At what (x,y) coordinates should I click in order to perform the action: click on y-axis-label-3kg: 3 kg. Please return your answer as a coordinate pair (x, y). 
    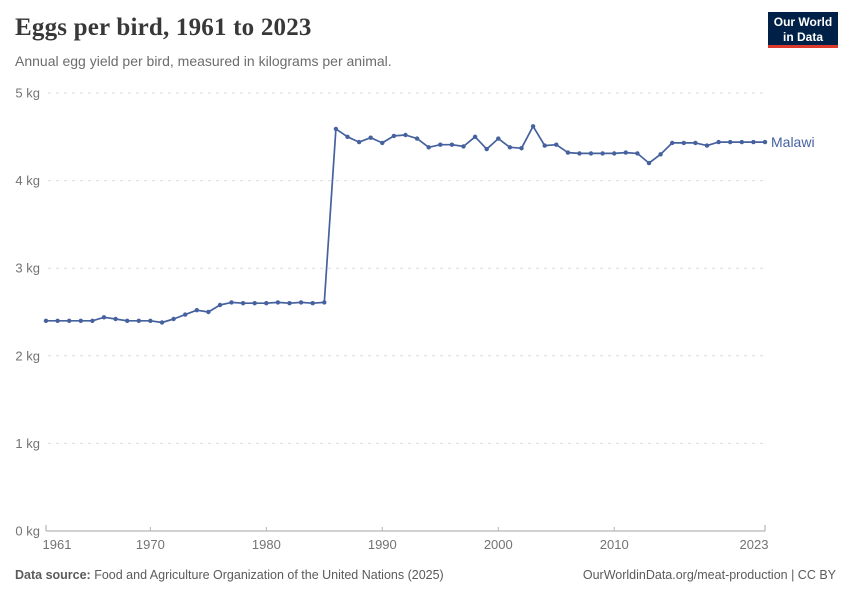
    Looking at the image, I should click on (27, 268).